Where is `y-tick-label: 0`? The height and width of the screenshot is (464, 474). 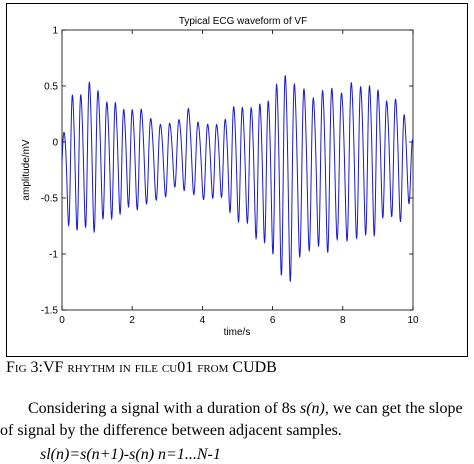
y-tick-label: 0 is located at coordinates (55, 143).